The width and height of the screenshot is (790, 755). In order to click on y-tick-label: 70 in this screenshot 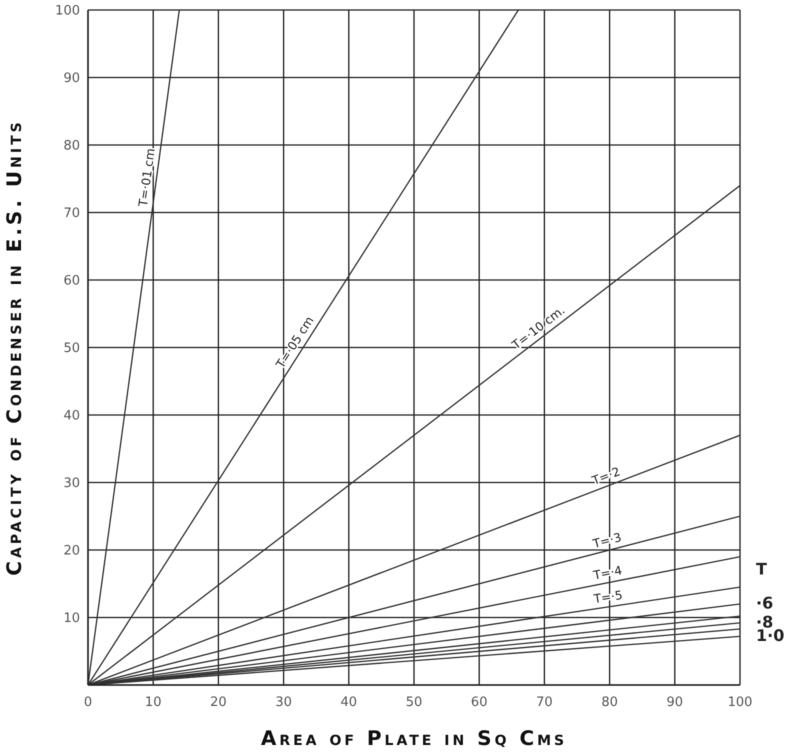, I will do `click(71, 214)`.